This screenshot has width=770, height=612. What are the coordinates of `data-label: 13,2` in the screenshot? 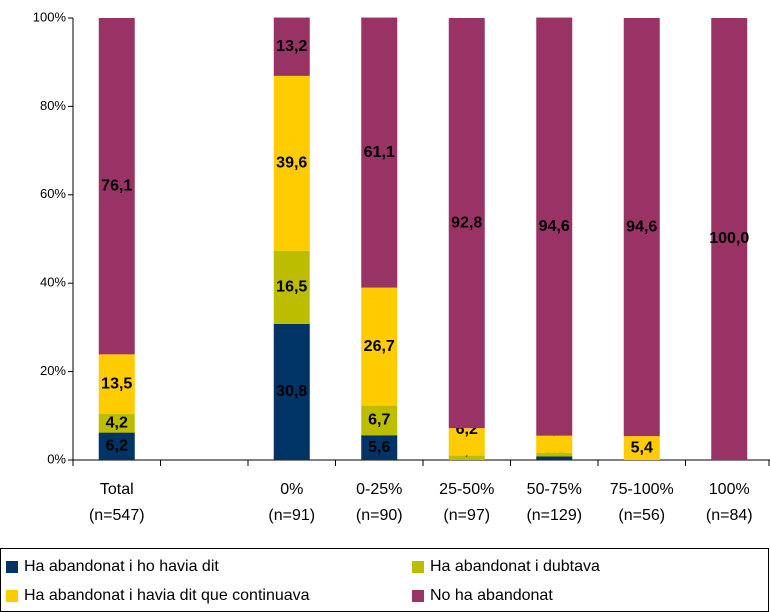 It's located at (291, 46).